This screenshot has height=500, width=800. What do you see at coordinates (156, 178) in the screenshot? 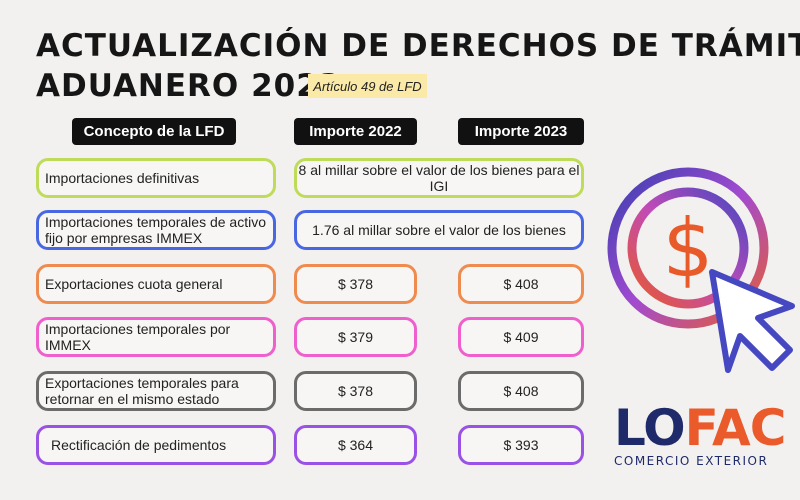
I see `concept-importaciones-definitivas: Importaciones definitivas` at bounding box center [156, 178].